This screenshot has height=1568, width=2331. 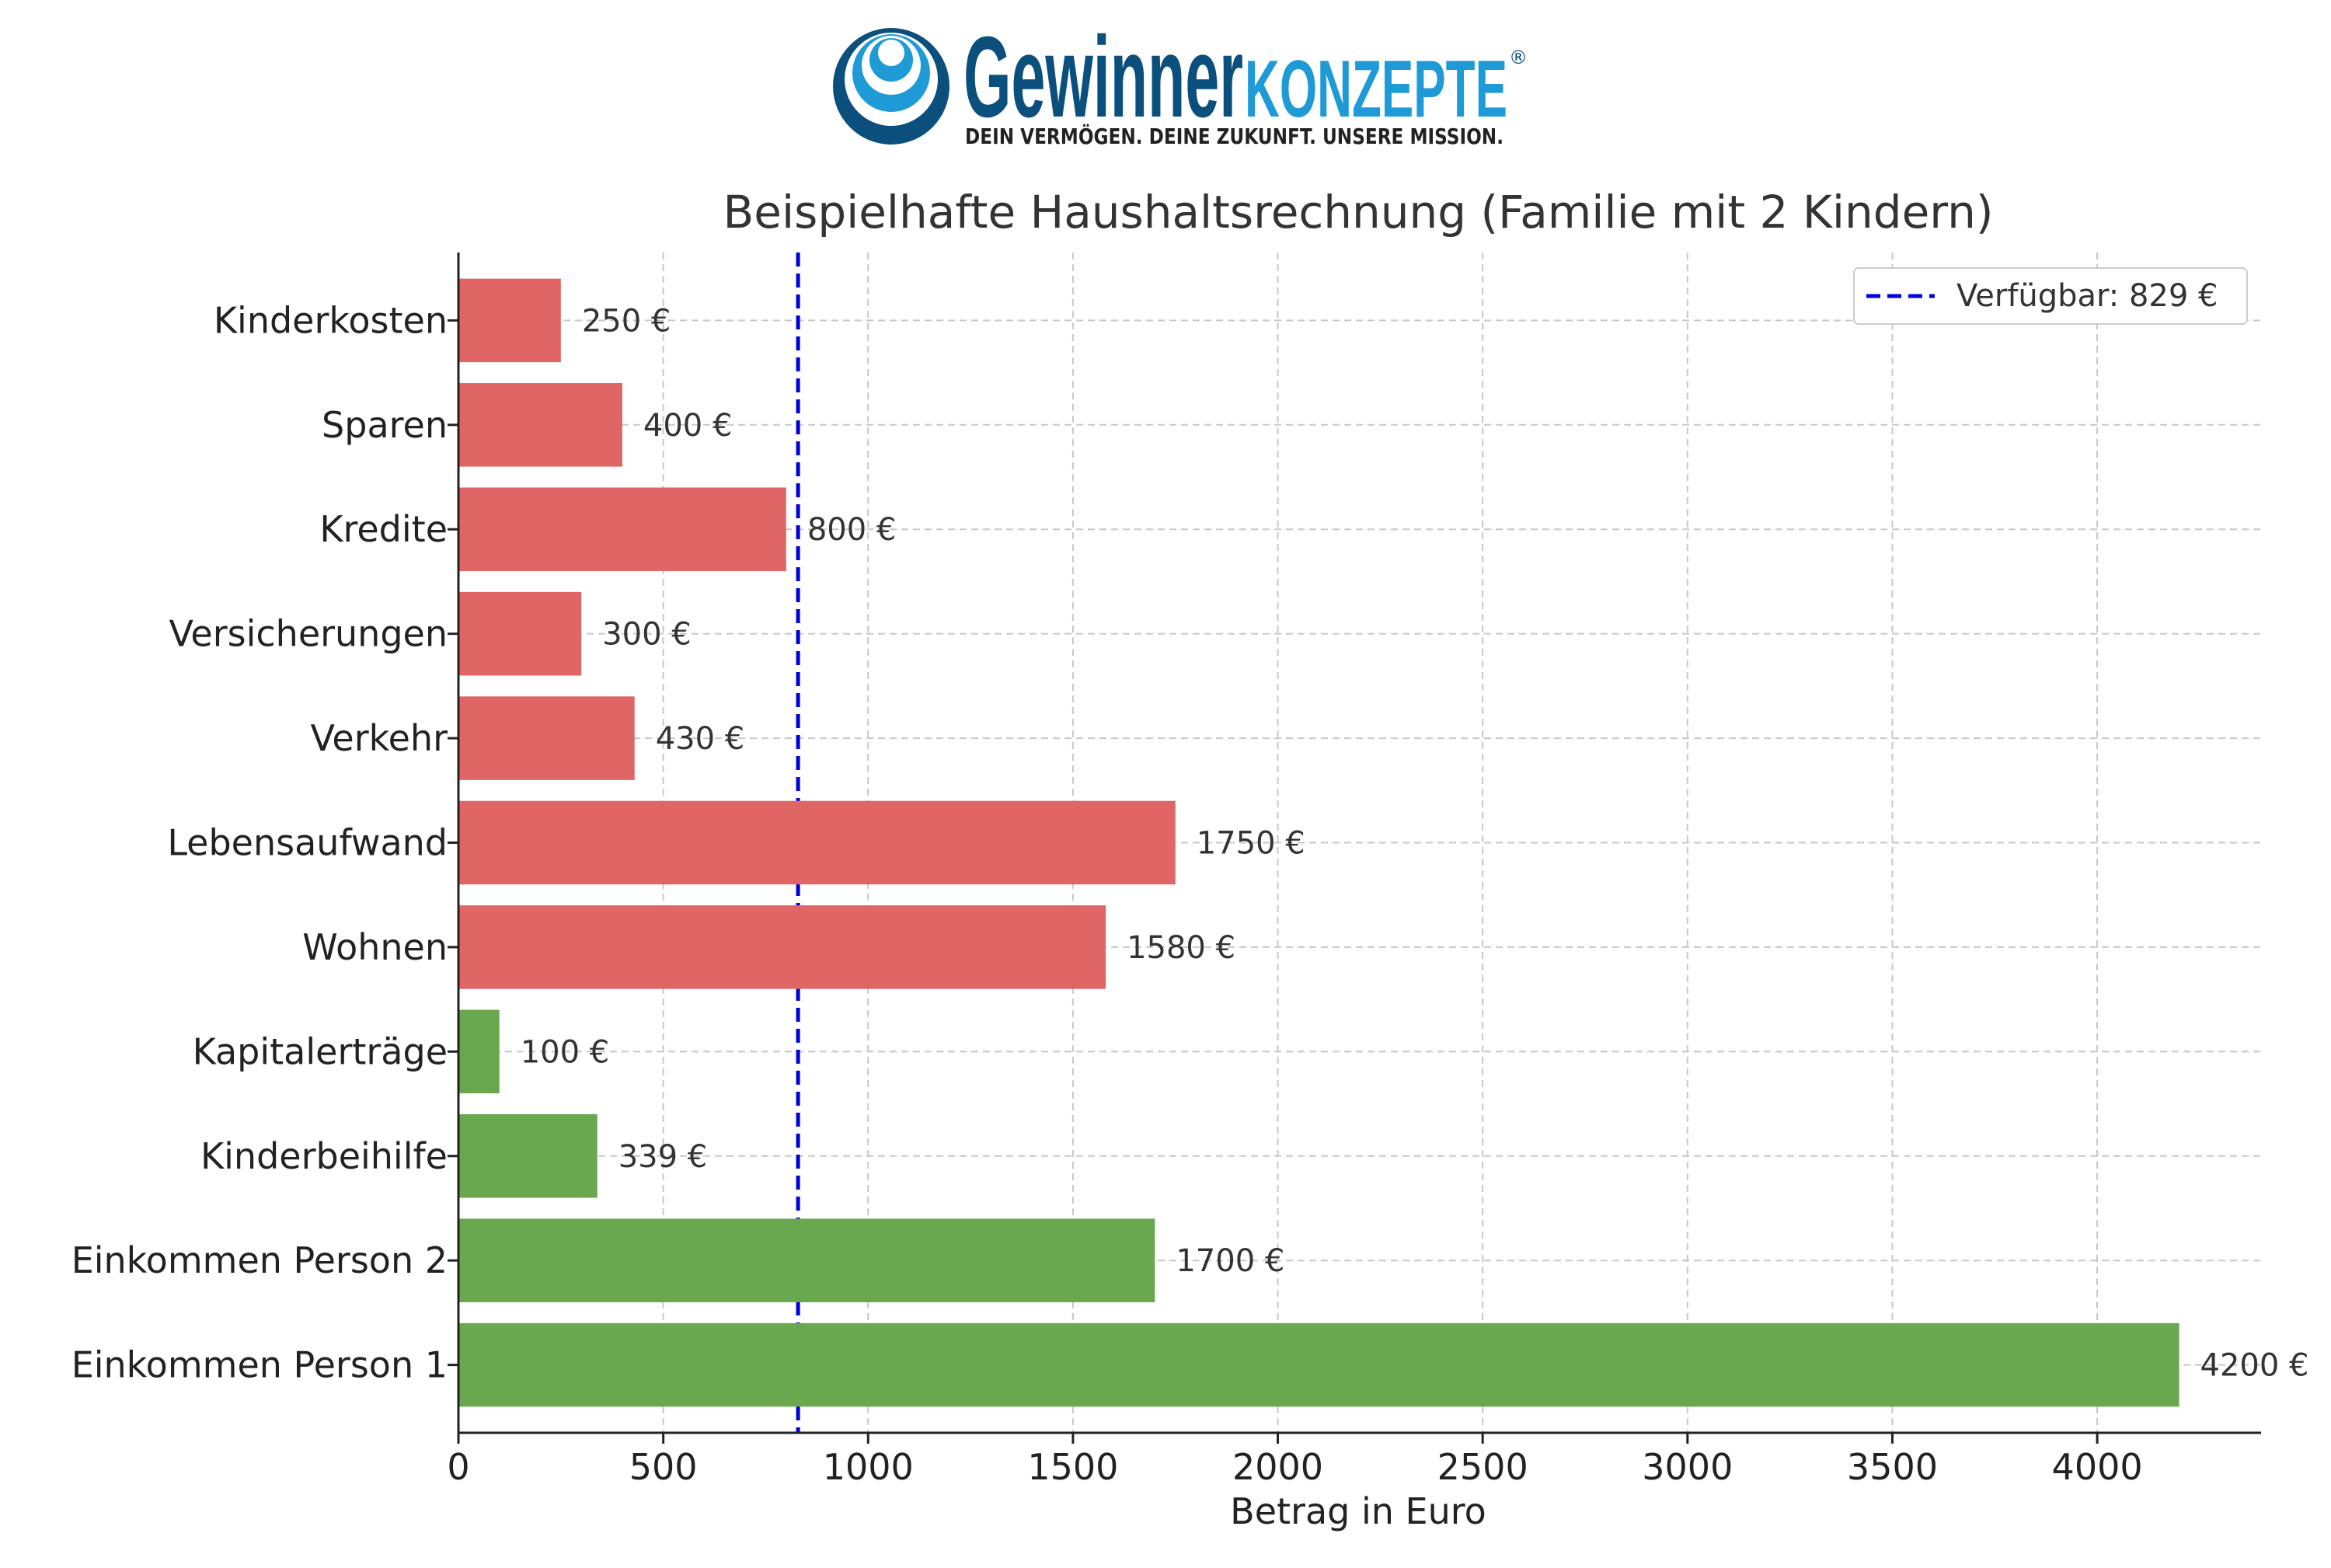 What do you see at coordinates (458, 1467) in the screenshot?
I see `x-tick-label: 0` at bounding box center [458, 1467].